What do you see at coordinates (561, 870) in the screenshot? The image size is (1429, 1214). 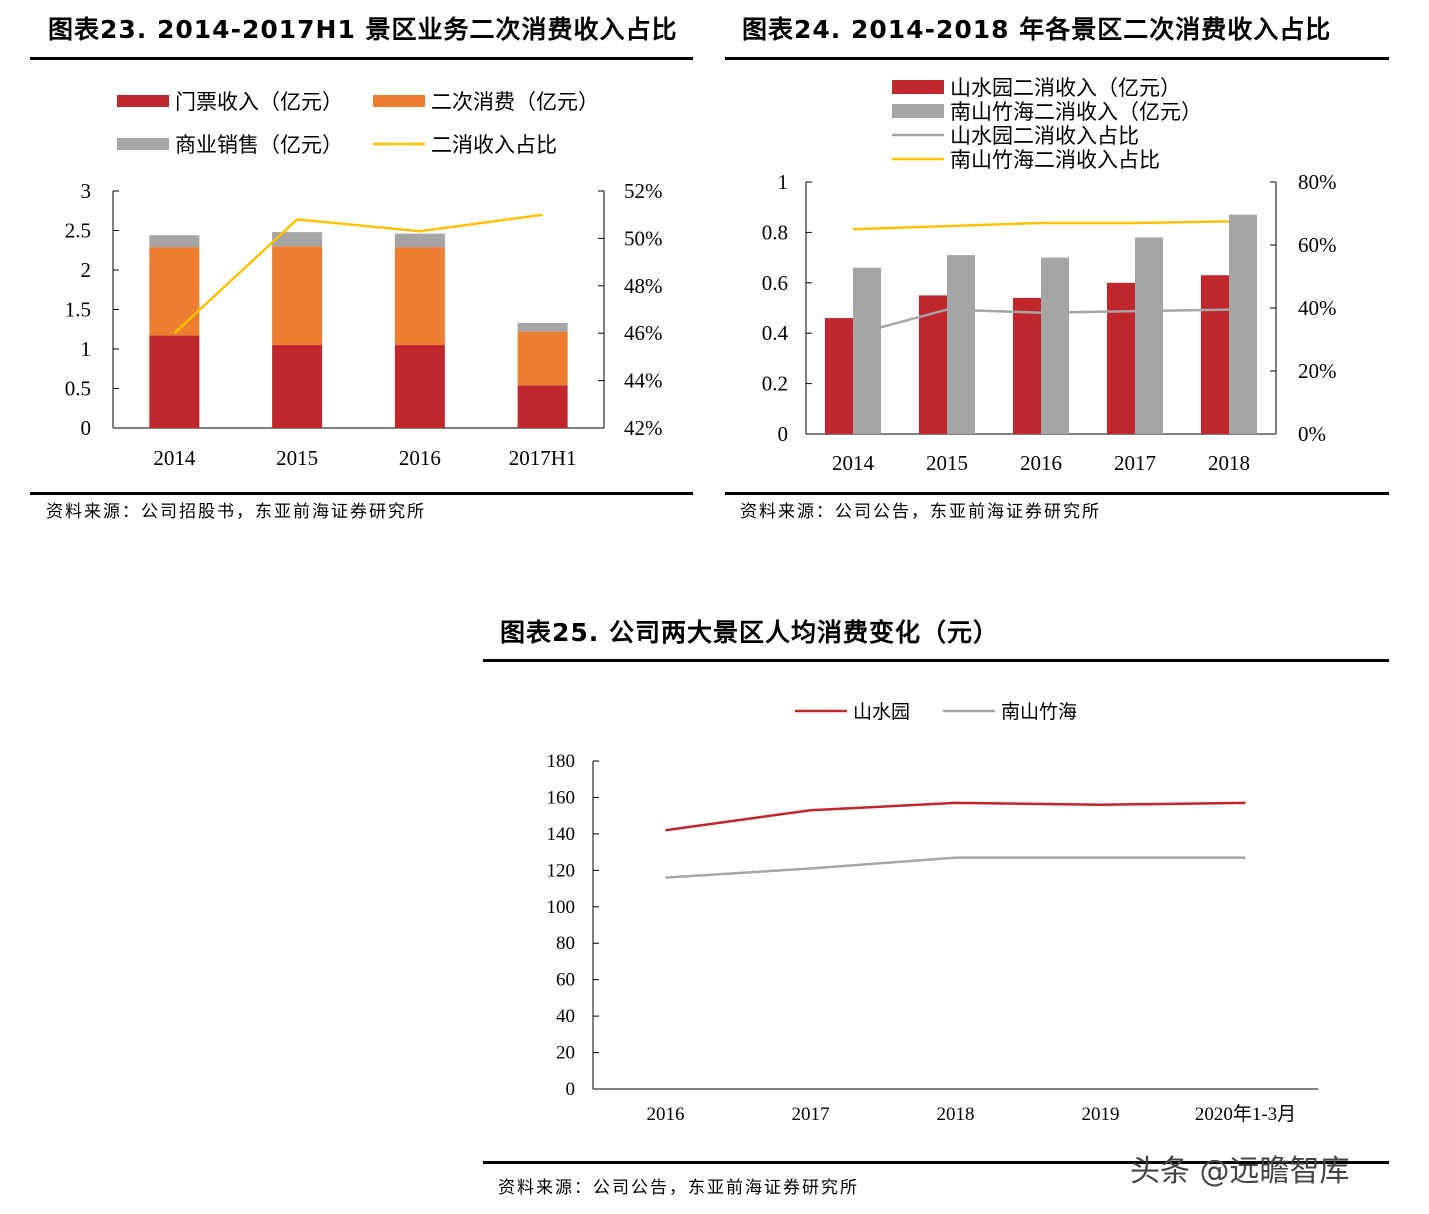 I see `y-tick-label: 120` at bounding box center [561, 870].